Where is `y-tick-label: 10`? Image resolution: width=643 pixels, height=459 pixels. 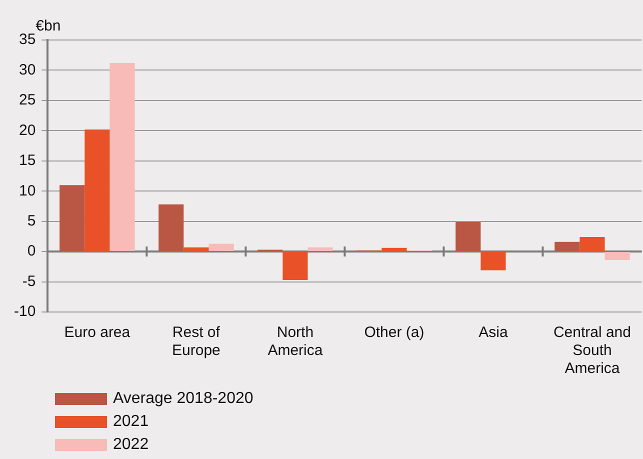
y-tick-label: 10 is located at coordinates (27, 191).